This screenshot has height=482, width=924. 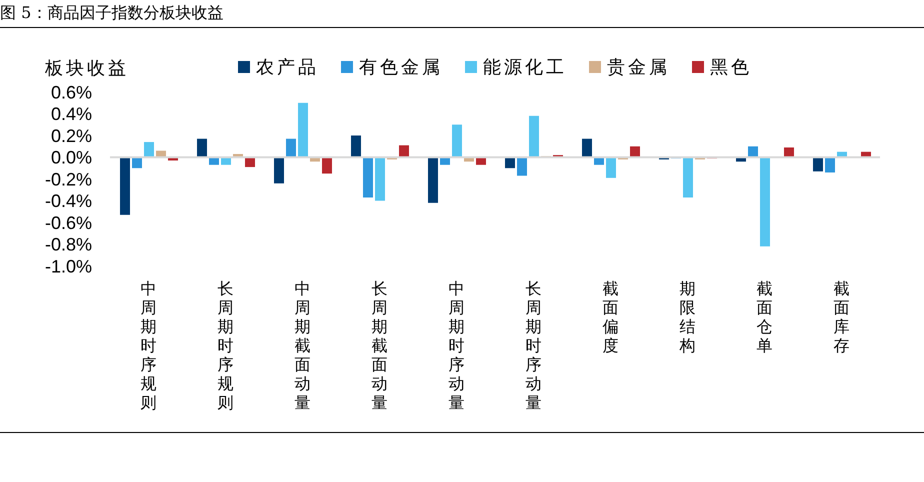 What do you see at coordinates (687, 317) in the screenshot?
I see `x-tick-label: 期限结构` at bounding box center [687, 317].